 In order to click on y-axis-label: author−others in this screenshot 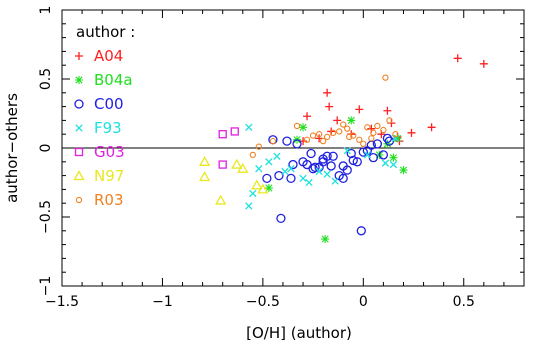, I will do `click(12, 148)`.